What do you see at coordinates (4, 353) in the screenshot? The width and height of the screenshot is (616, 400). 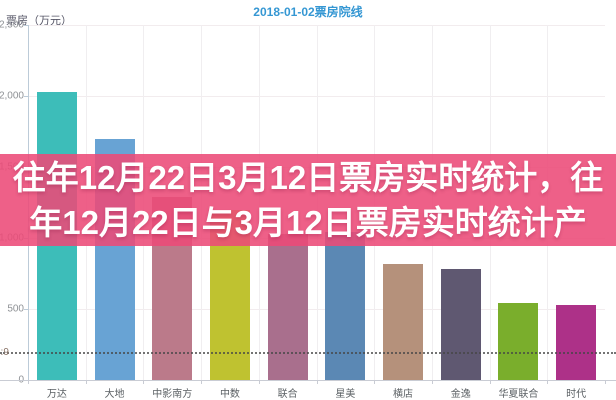 I see `markline-label: 5:9` at bounding box center [4, 353].